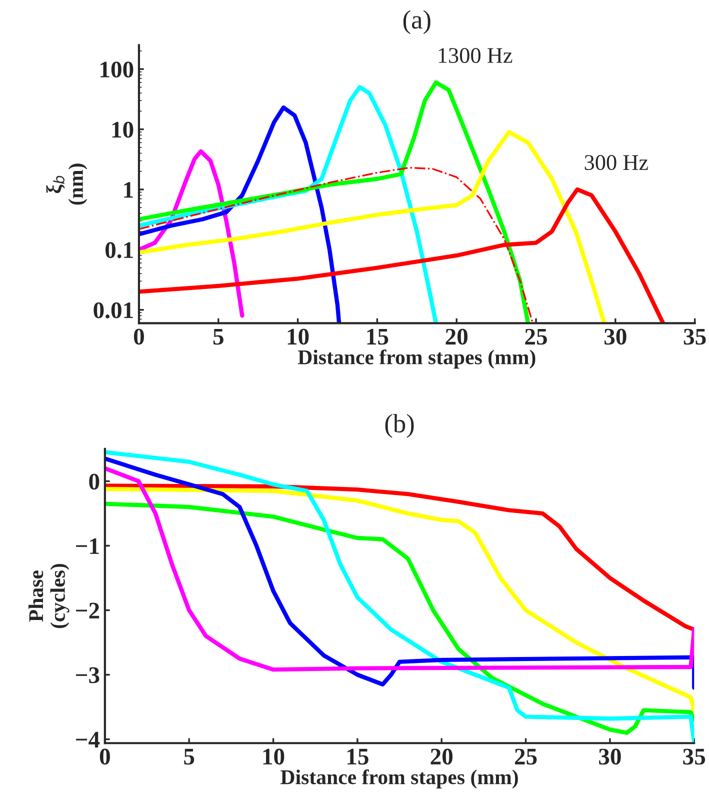  Describe the element at coordinates (88, 740) in the screenshot. I see `y-tick-label: −4` at that location.